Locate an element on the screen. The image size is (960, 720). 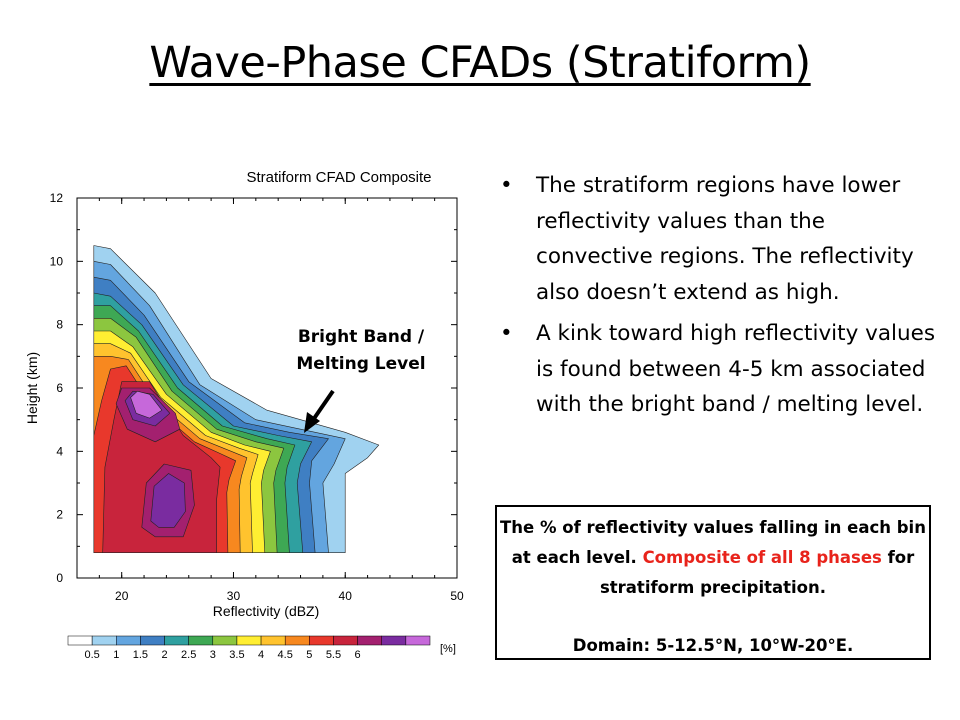
colorbar-label: 1 is located at coordinates (116, 655).